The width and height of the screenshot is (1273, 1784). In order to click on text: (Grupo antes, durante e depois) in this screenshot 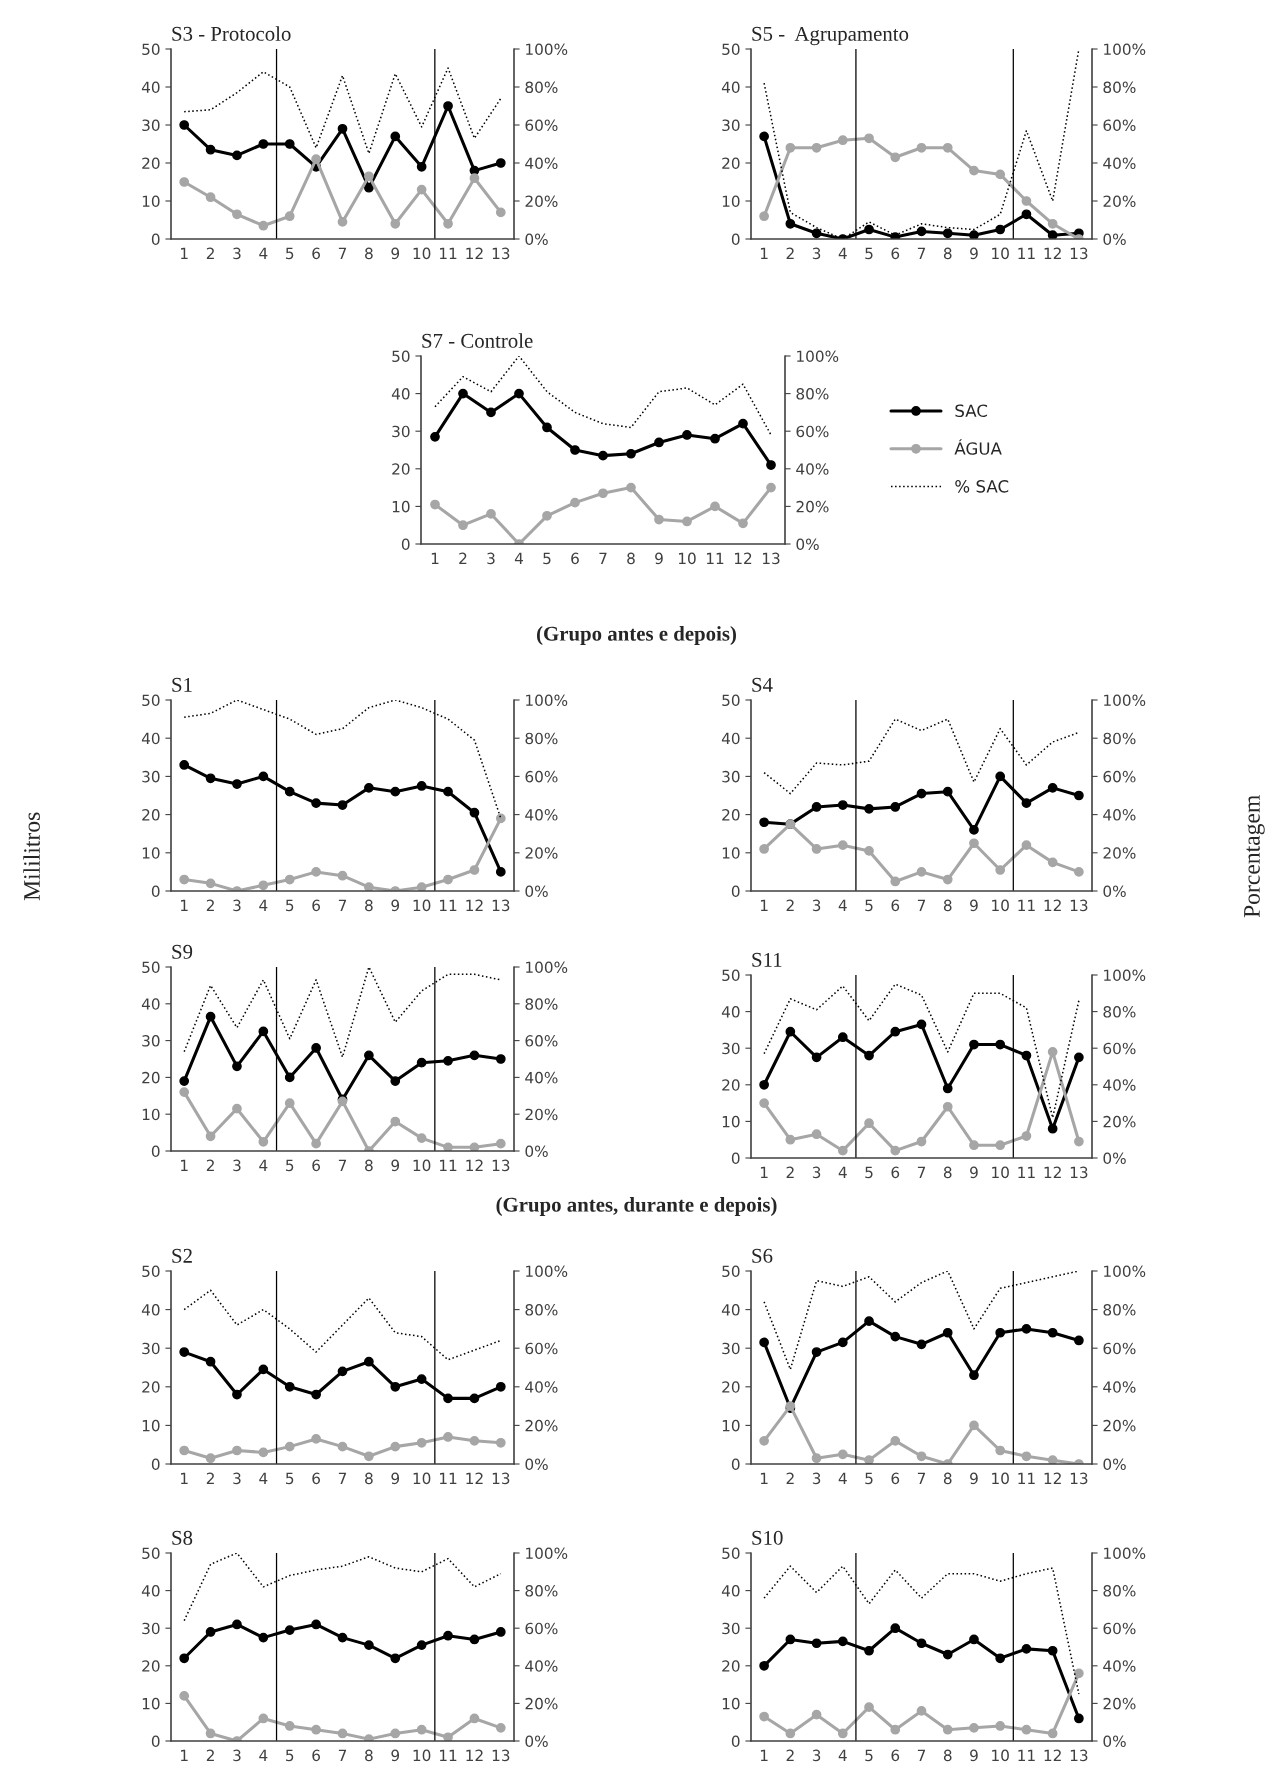, I will do `click(636, 1206)`.